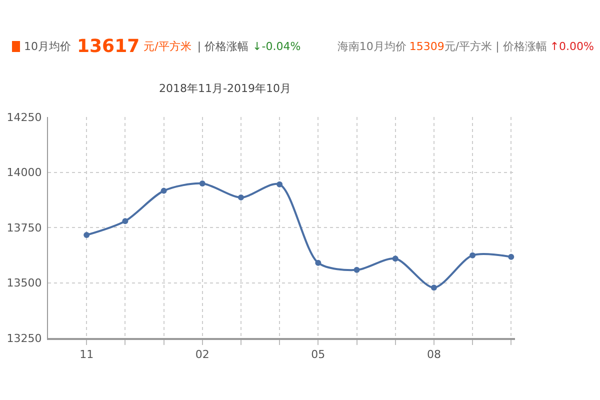  I want to click on text: 元/平方米 | 价格涨幅, so click(495, 46).